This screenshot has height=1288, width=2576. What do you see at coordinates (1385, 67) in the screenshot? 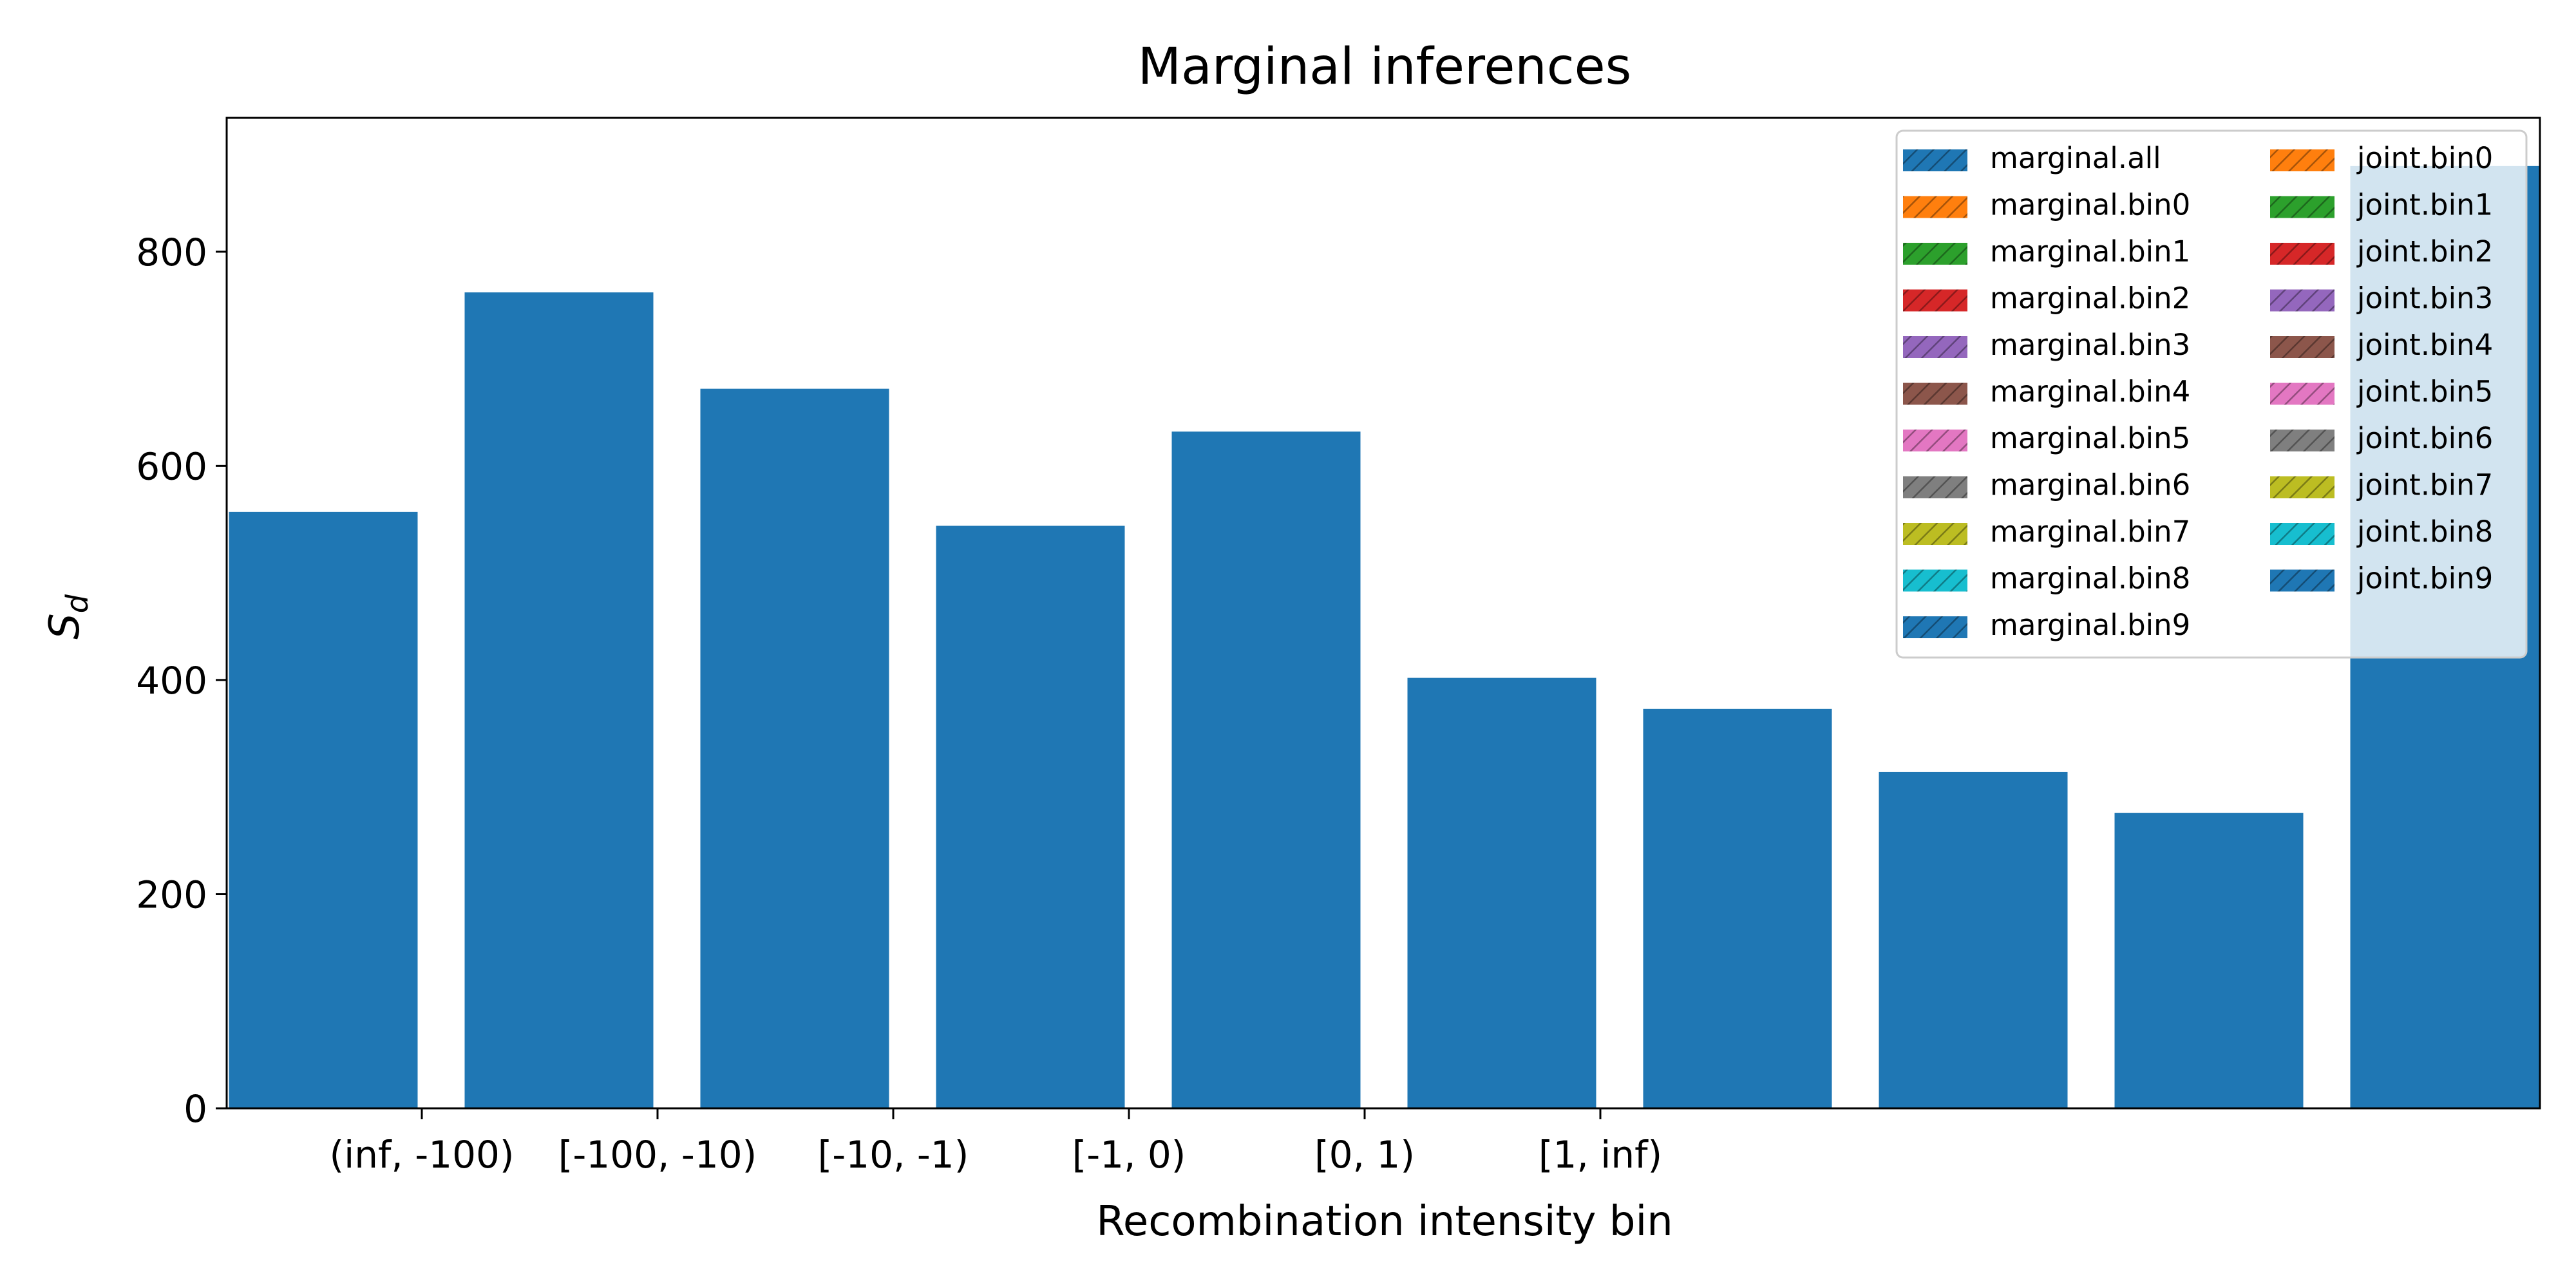
I see `chart-title: Marginal inferences` at bounding box center [1385, 67].